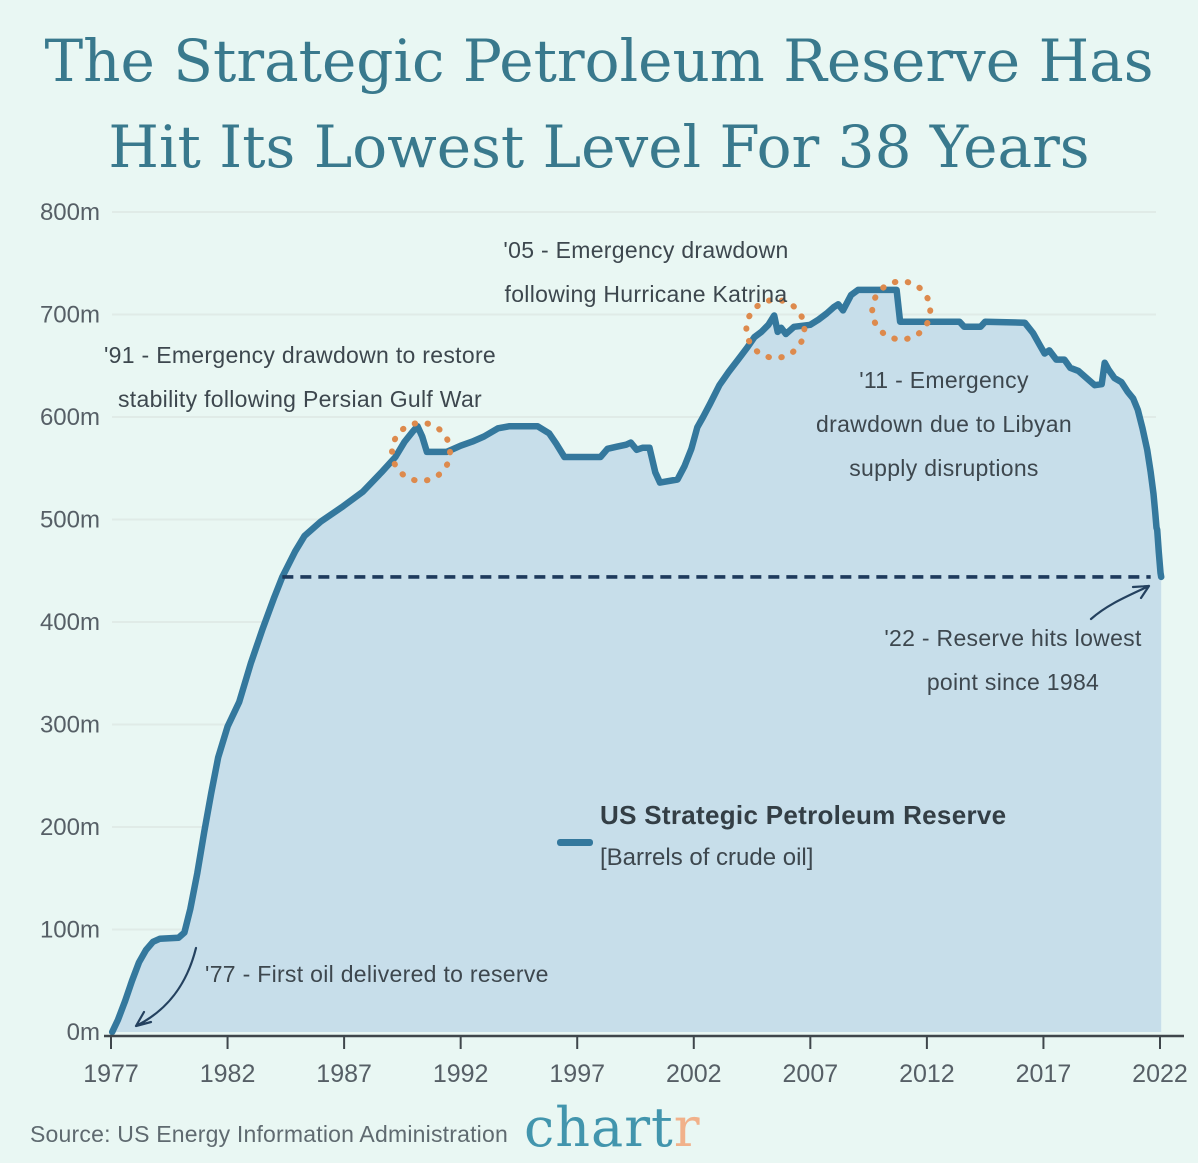  I want to click on y-tick-label: 800m, so click(70, 212).